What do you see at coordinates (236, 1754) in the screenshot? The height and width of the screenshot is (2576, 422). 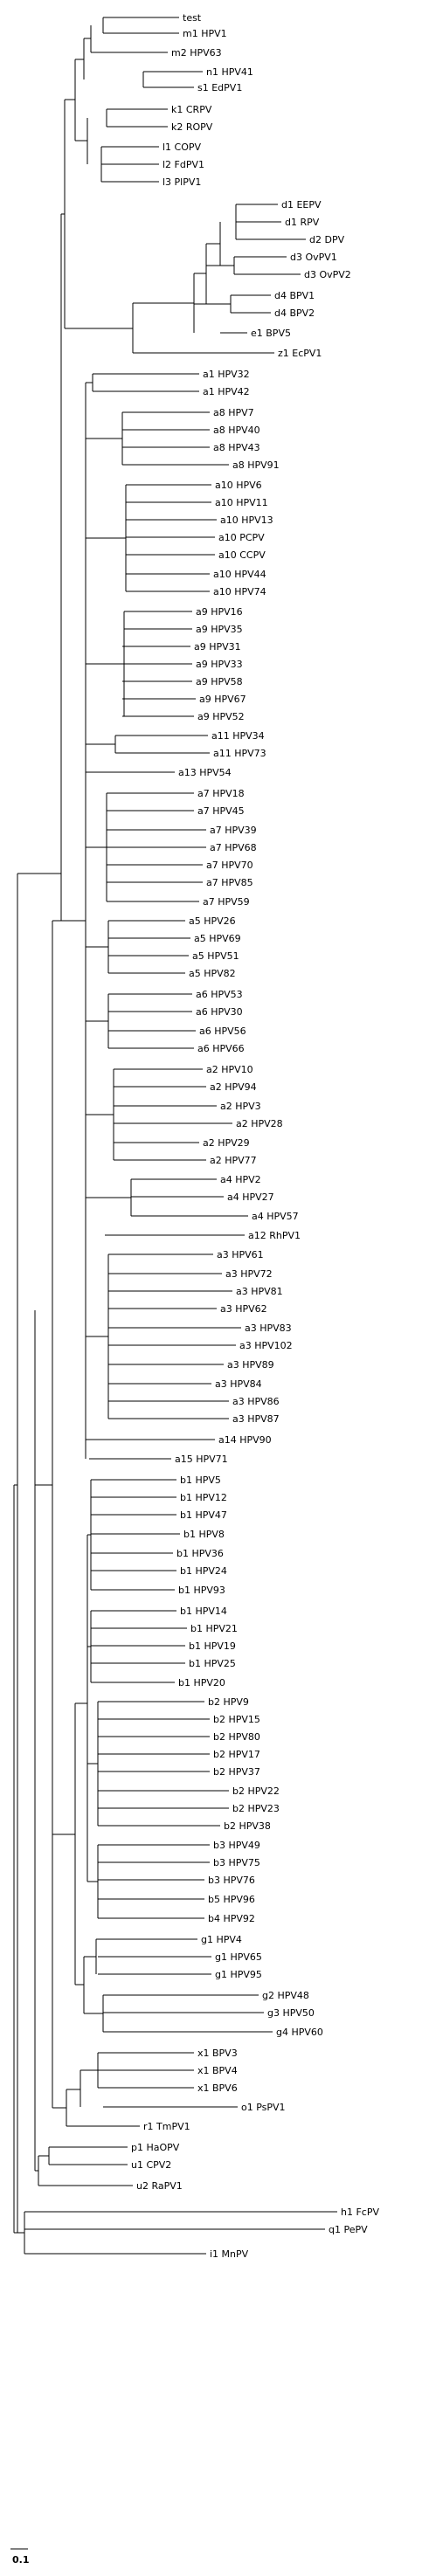 I see `leaf-label: b2 HPV17` at bounding box center [236, 1754].